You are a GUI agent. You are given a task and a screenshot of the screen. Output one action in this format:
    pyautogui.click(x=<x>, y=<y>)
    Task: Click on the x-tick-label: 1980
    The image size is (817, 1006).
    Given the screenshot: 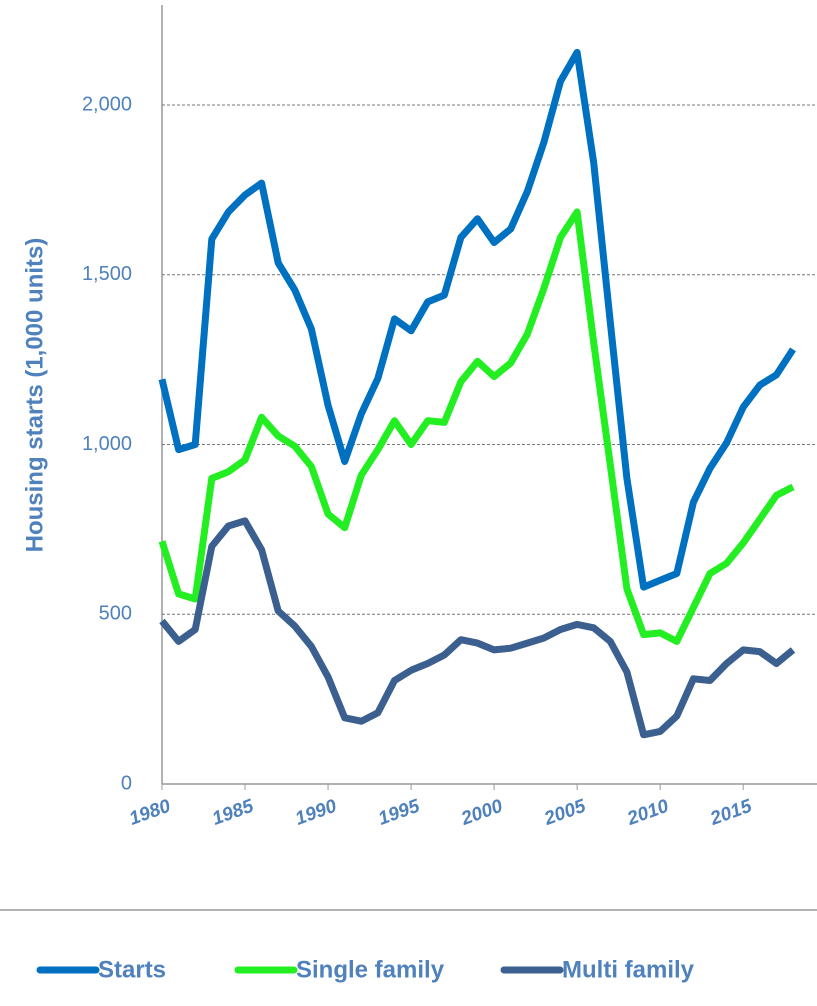 What is the action you would take?
    pyautogui.click(x=150, y=813)
    